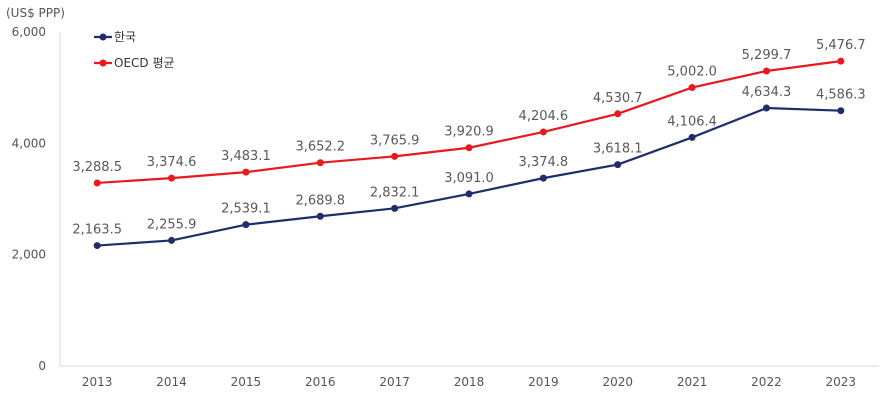 The width and height of the screenshot is (889, 406). Describe the element at coordinates (469, 382) in the screenshot. I see `x-tick-label: 2018` at that location.